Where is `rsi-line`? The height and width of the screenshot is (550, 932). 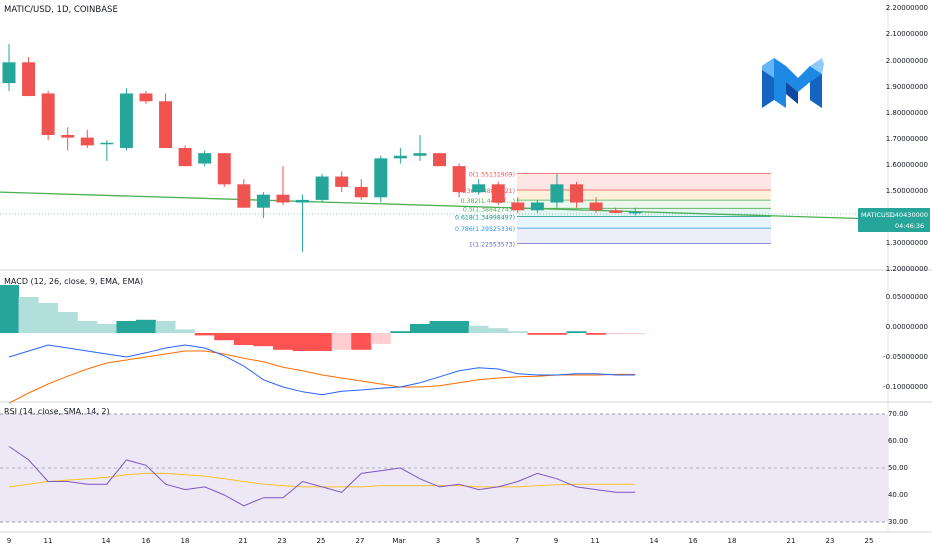
rsi-line is located at coordinates (322, 476).